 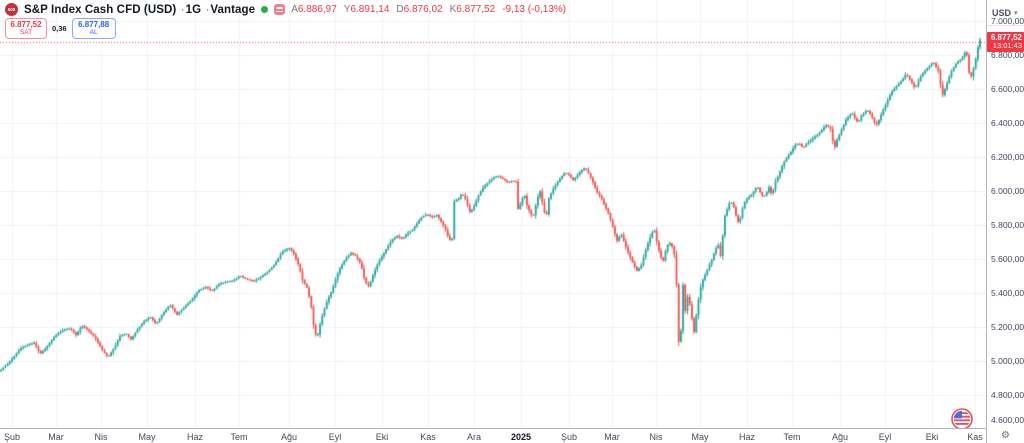 I want to click on price-tick: 4.600,00, so click(x=1007, y=420).